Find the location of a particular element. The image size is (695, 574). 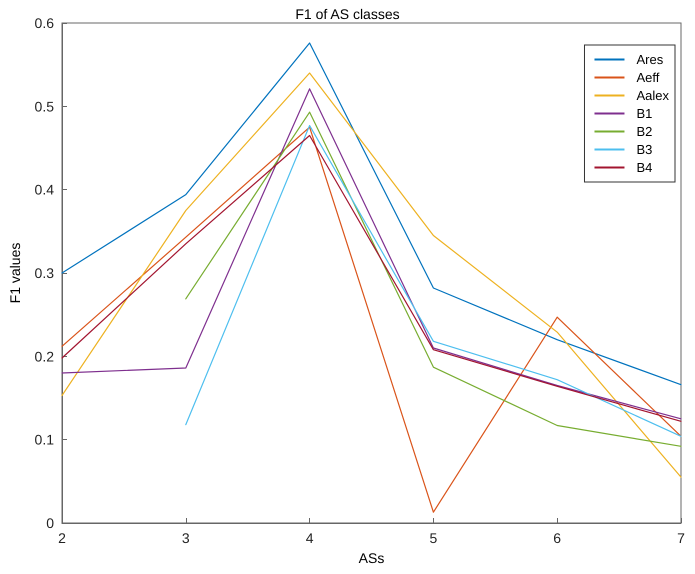

x-tick-label: 5 is located at coordinates (434, 538).